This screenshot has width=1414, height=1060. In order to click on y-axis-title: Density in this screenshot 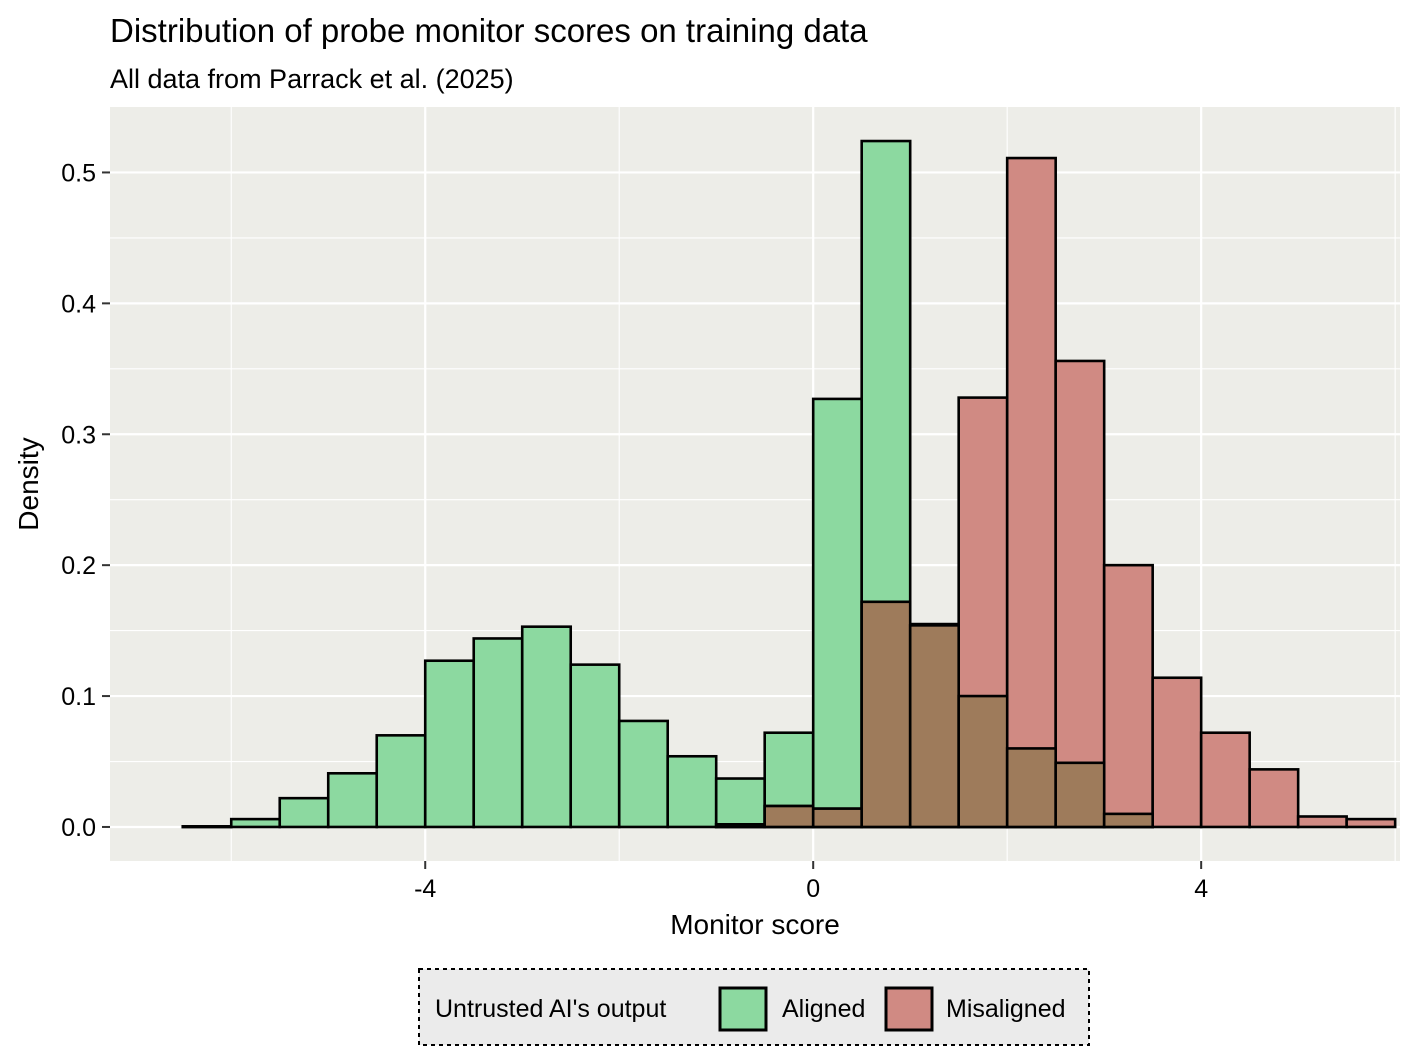, I will do `click(28, 483)`.